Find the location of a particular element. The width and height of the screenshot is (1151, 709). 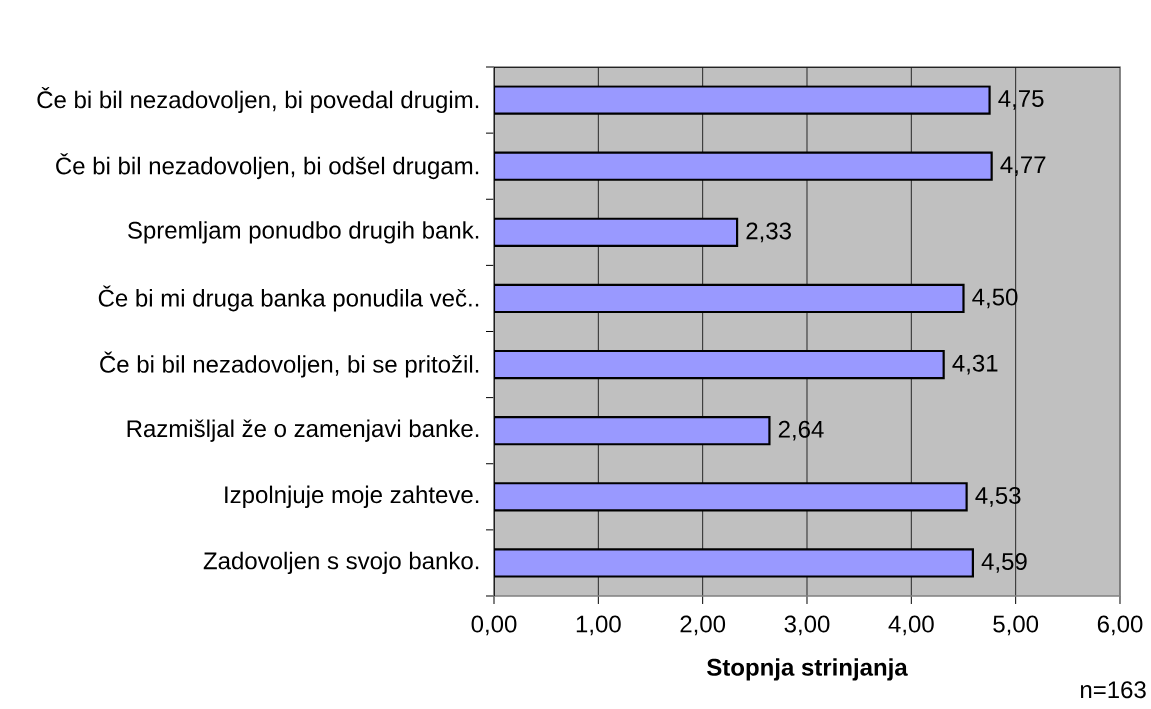

x-tick-label: 3,00 is located at coordinates (807, 625).